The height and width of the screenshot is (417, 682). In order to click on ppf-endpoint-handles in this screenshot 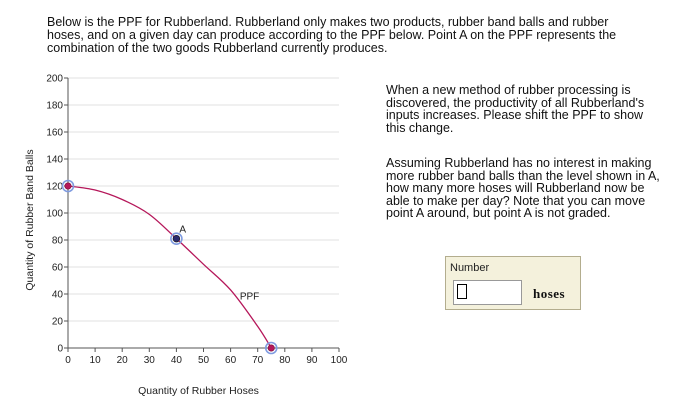, I will do `click(169, 267)`.